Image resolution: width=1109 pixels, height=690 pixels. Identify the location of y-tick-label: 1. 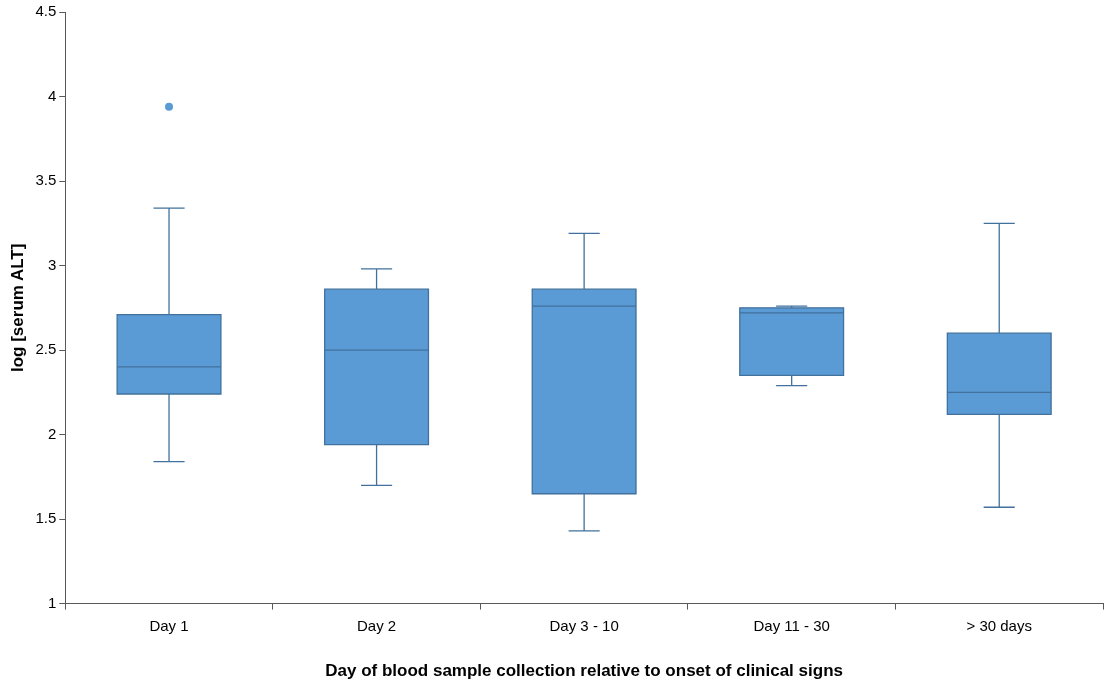
(52, 602).